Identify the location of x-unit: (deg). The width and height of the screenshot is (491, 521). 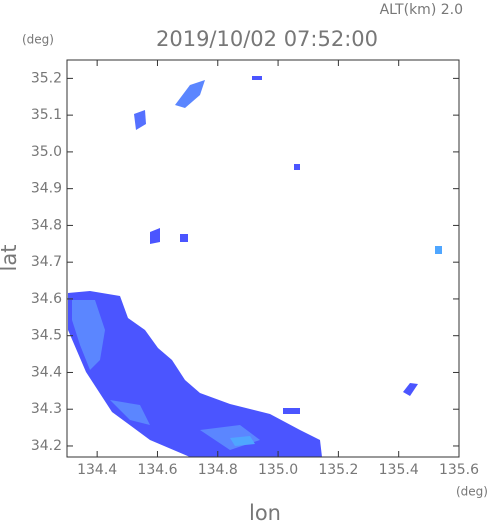
(472, 492).